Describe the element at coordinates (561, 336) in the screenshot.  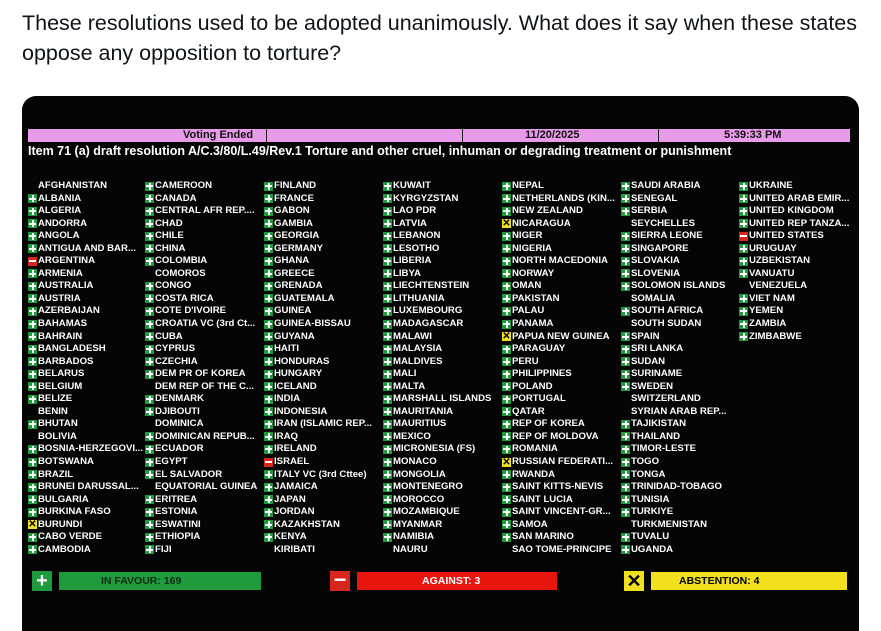
I see `country-name: PAPUA NEW GUINEA` at that location.